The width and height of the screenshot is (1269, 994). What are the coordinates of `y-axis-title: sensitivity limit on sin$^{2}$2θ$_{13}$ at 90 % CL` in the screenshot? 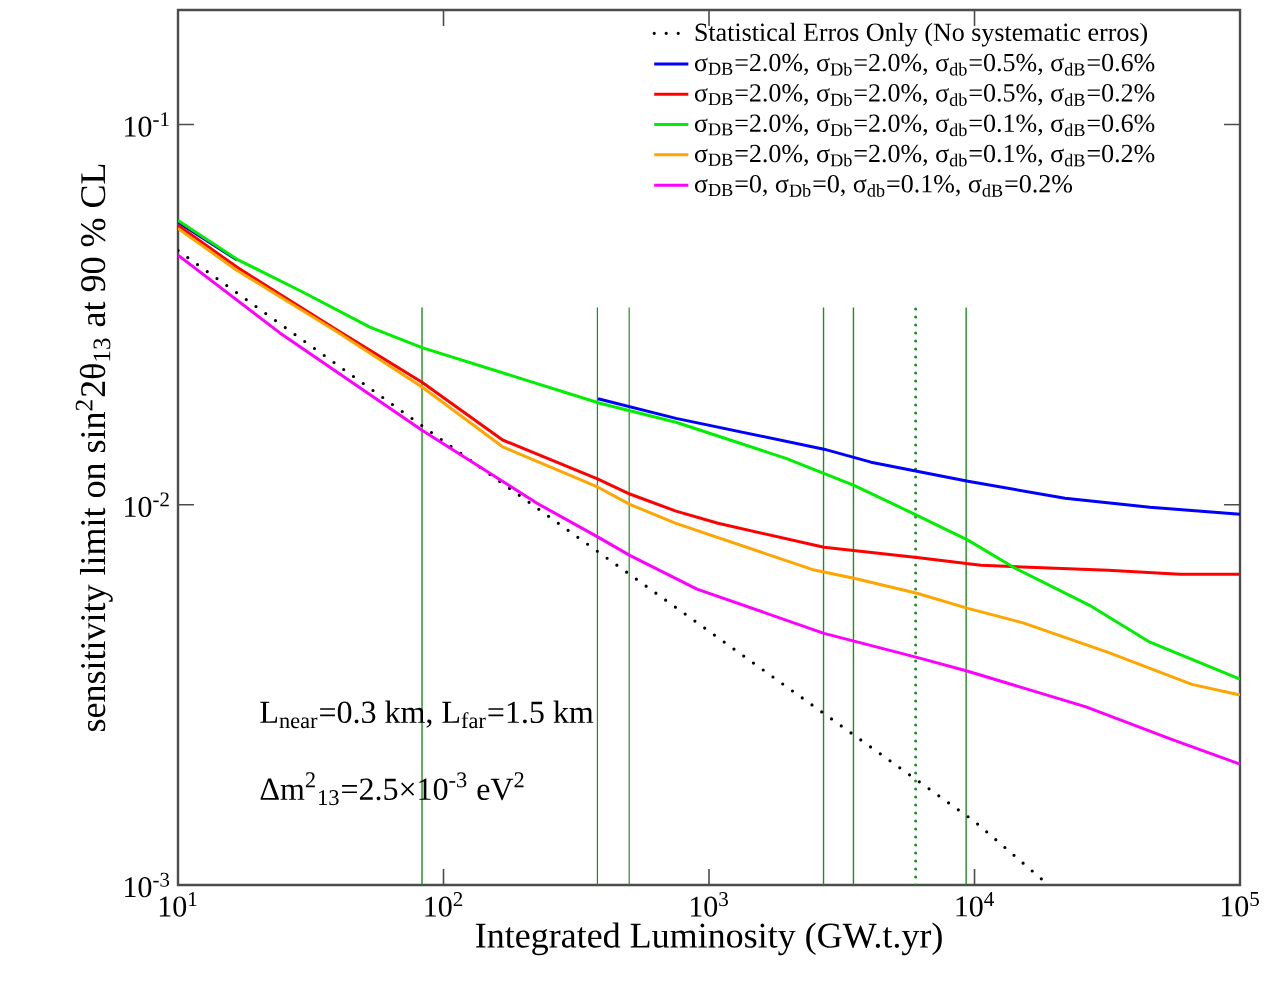 It's located at (94, 448).